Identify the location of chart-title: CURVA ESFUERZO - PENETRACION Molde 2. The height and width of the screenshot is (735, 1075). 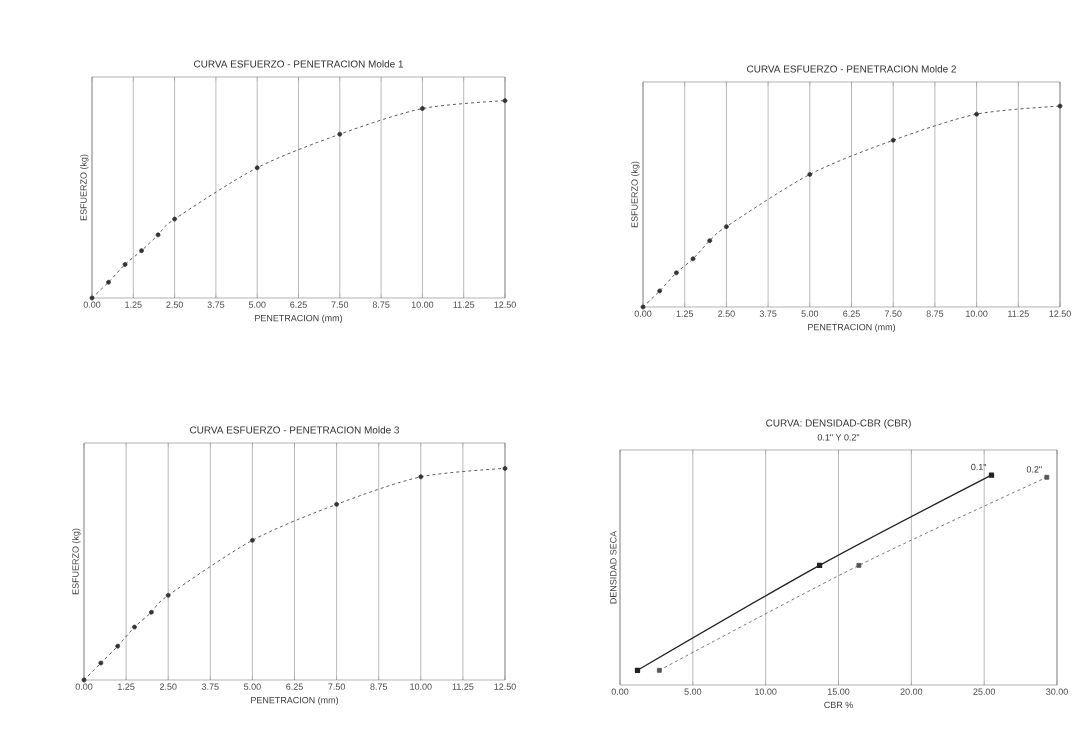
(851, 69).